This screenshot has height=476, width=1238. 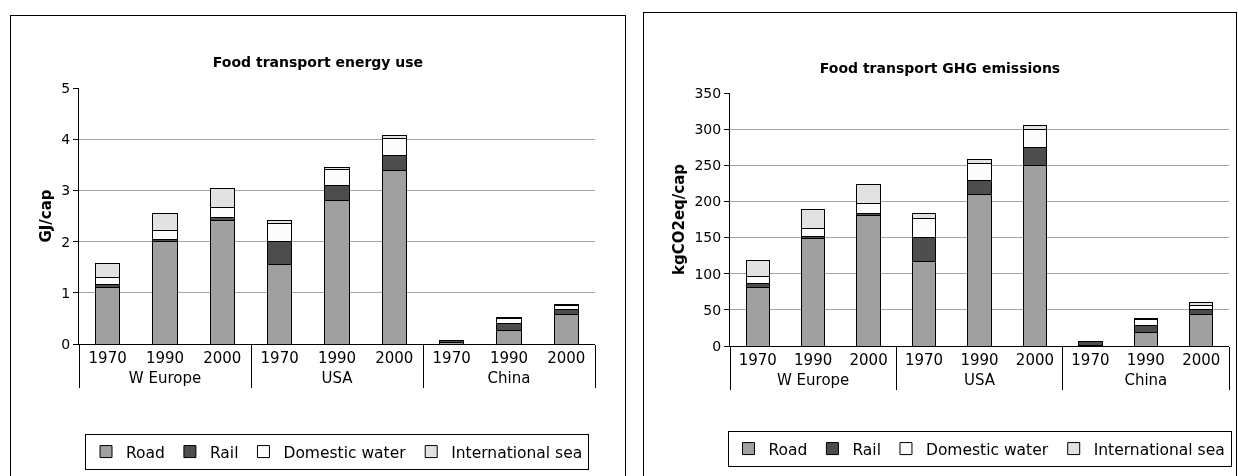 What do you see at coordinates (45, 216) in the screenshot?
I see `y-axis-title: GJ/cap` at bounding box center [45, 216].